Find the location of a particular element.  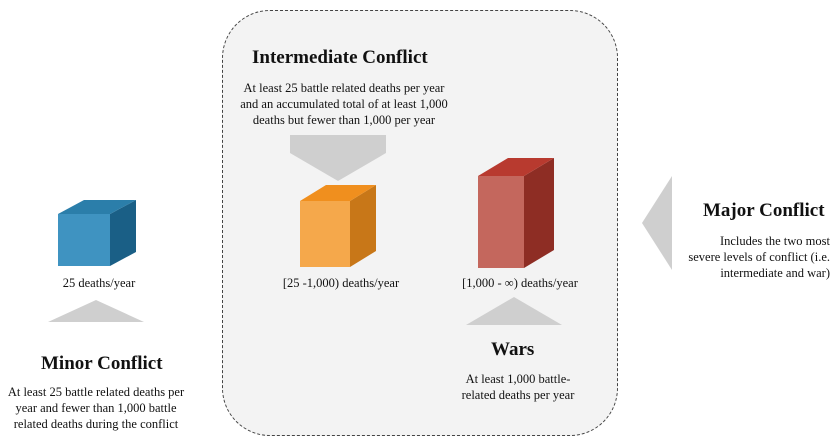

intermediate-conflict-cube is located at coordinates (338, 226).